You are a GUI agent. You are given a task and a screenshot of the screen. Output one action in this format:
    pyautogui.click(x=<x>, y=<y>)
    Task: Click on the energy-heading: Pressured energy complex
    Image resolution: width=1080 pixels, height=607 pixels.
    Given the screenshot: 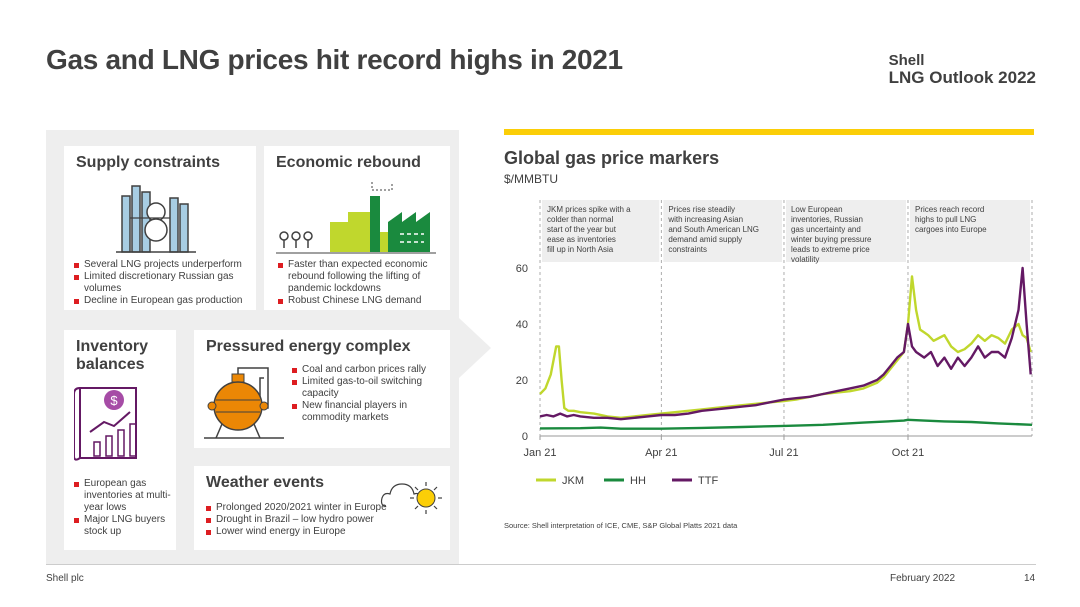 What is the action you would take?
    pyautogui.click(x=308, y=346)
    